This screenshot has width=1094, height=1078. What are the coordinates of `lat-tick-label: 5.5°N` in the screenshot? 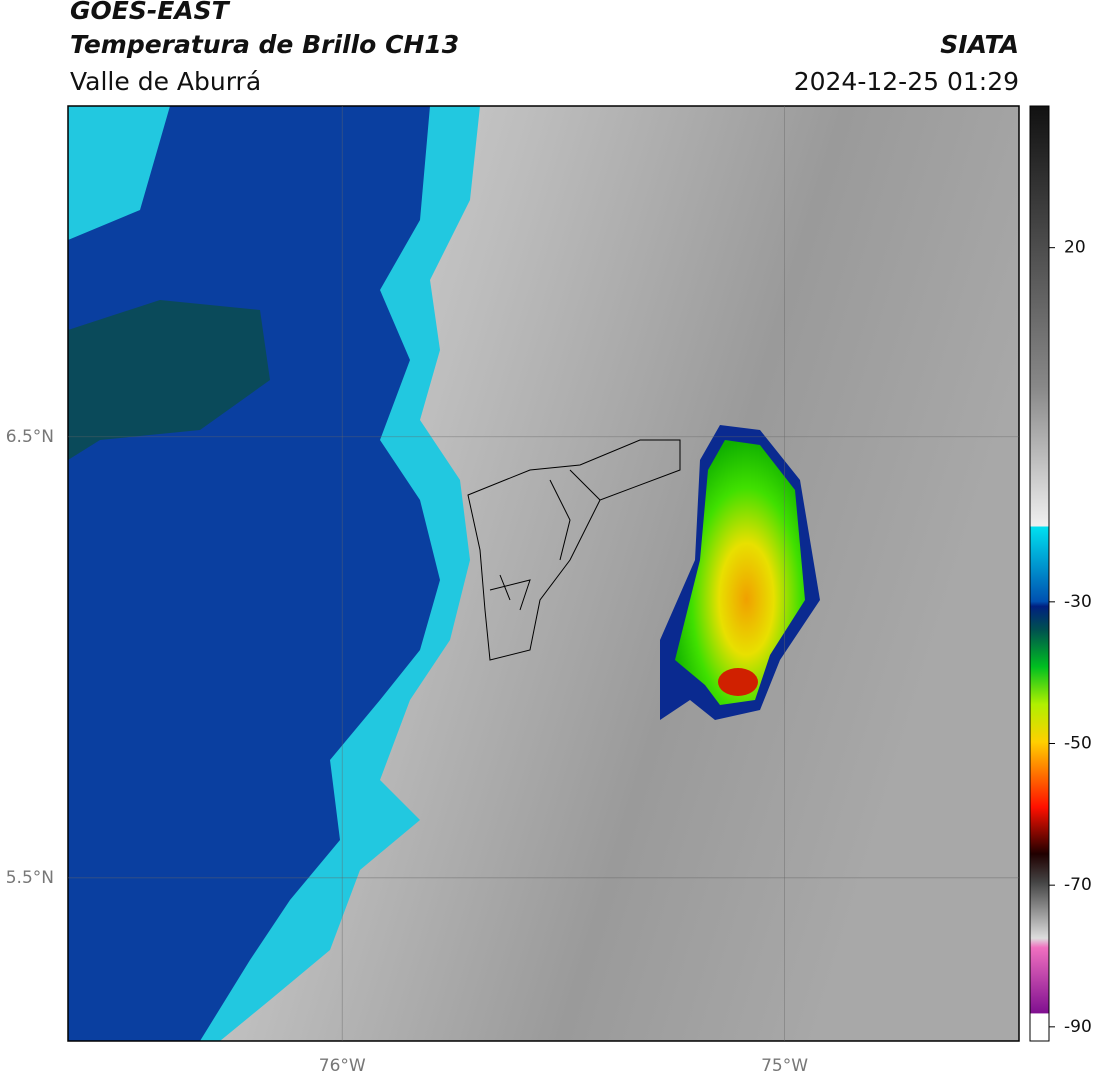 It's located at (30, 878).